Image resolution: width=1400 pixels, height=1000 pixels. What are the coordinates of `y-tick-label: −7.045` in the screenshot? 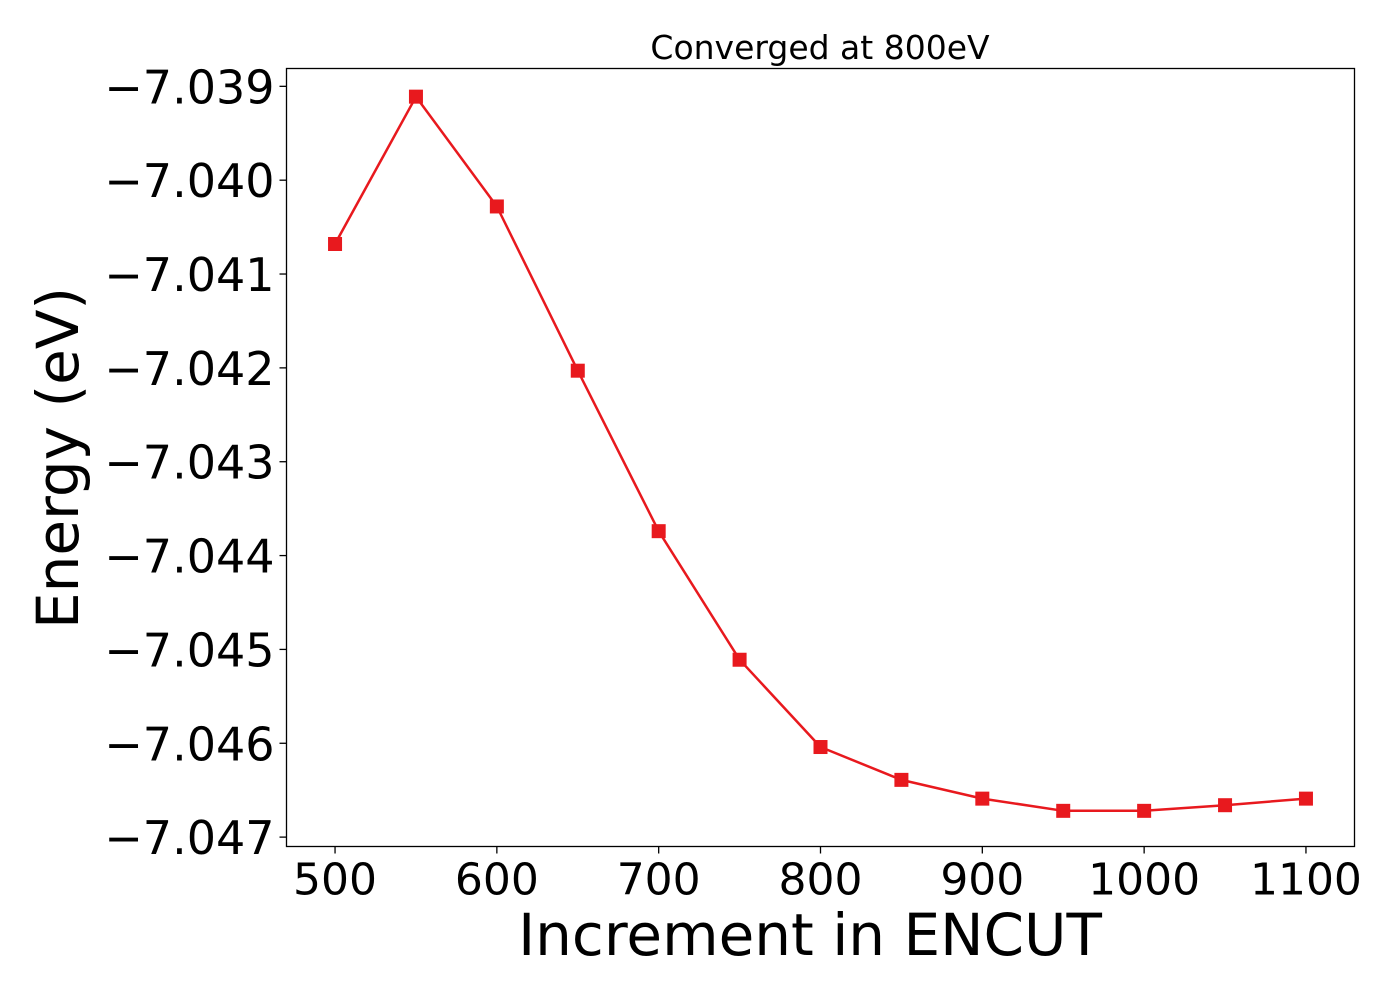 It's located at (189, 650).